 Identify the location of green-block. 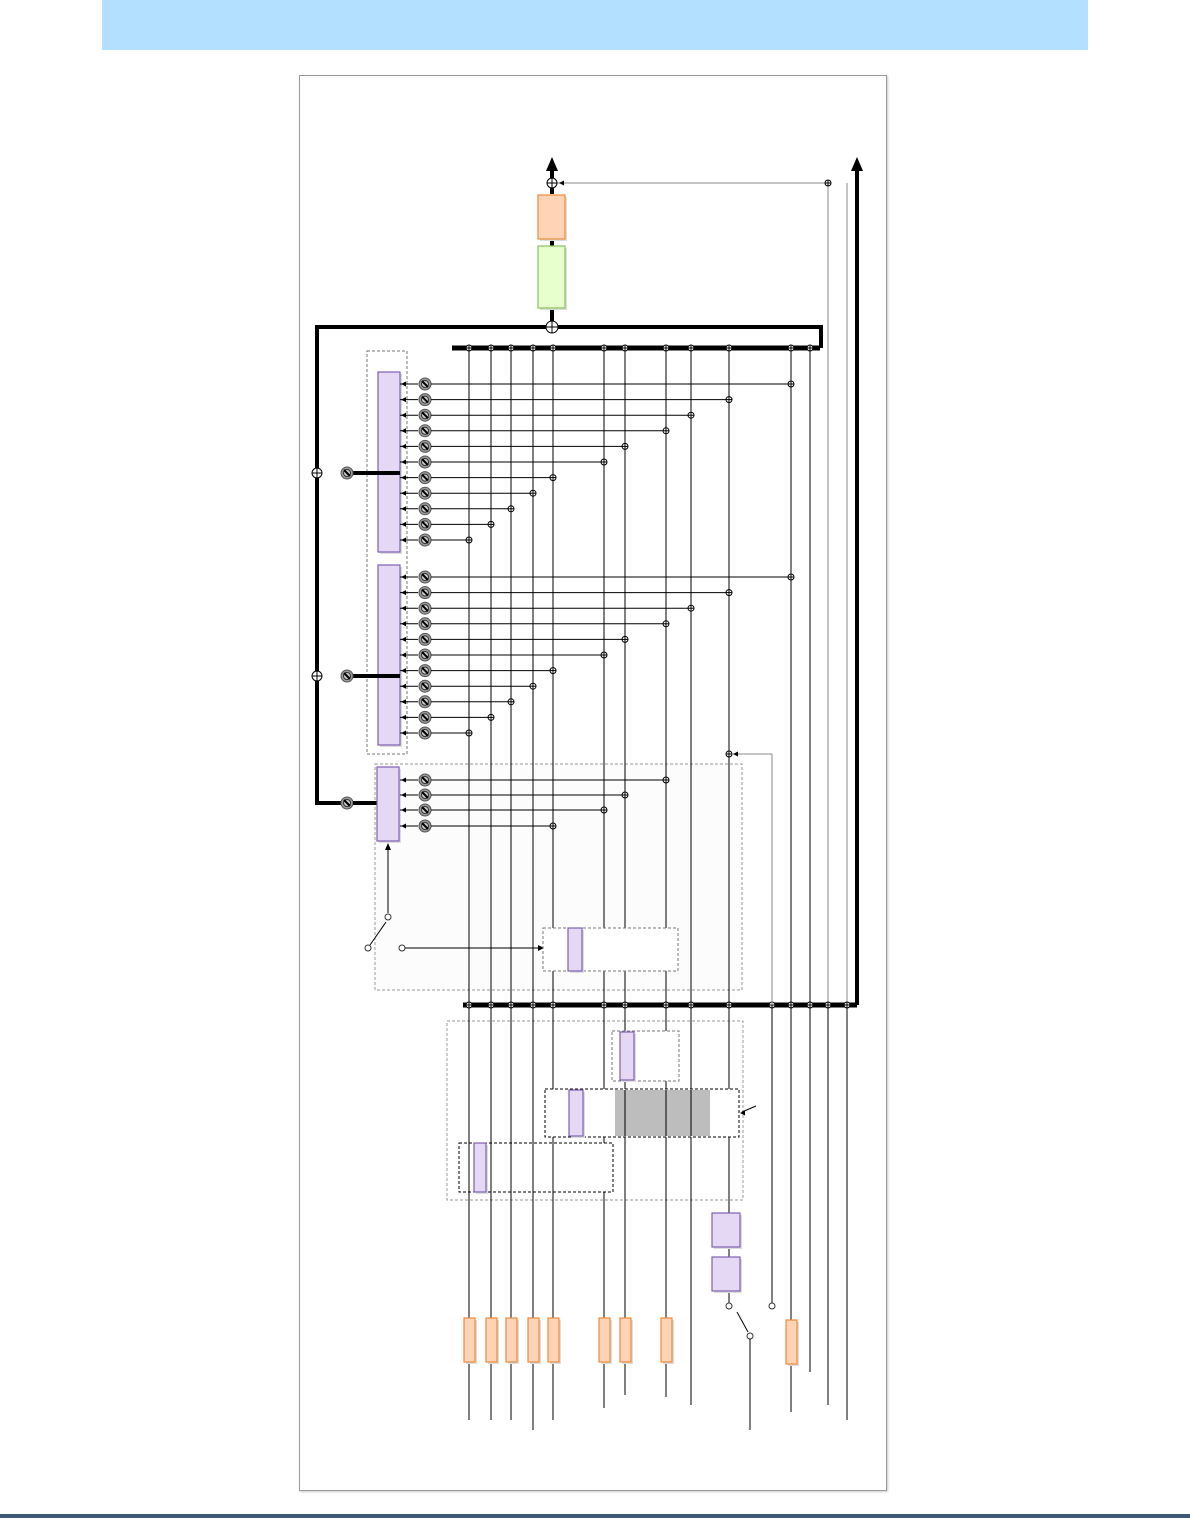
(551, 277).